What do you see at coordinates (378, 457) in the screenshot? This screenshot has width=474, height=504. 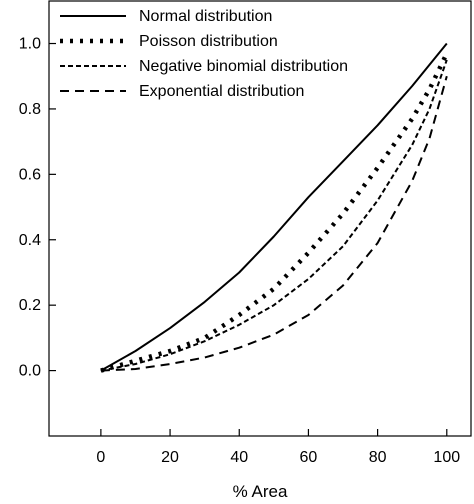 I see `x-tick-label: 80` at bounding box center [378, 457].